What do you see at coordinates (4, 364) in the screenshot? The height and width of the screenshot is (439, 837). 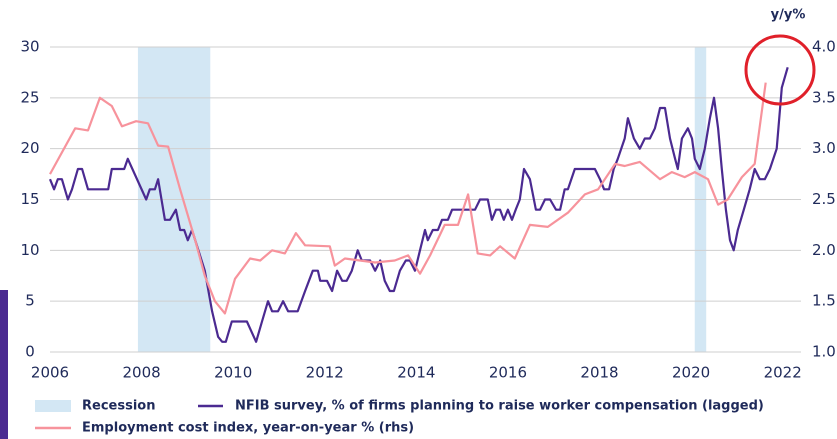 I see `side-bar` at bounding box center [4, 364].